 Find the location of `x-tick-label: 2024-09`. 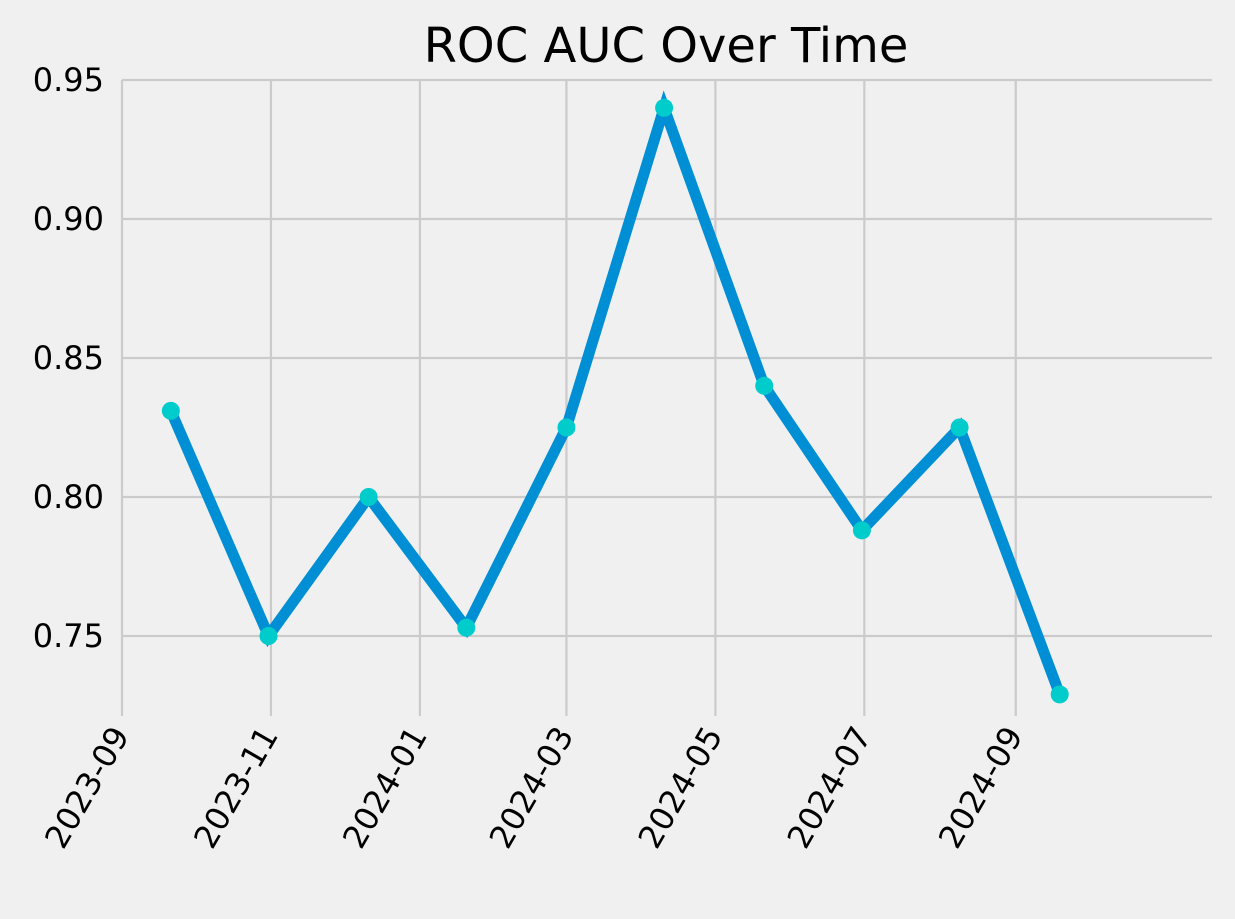

x-tick-label: 2024-09 is located at coordinates (981, 787).